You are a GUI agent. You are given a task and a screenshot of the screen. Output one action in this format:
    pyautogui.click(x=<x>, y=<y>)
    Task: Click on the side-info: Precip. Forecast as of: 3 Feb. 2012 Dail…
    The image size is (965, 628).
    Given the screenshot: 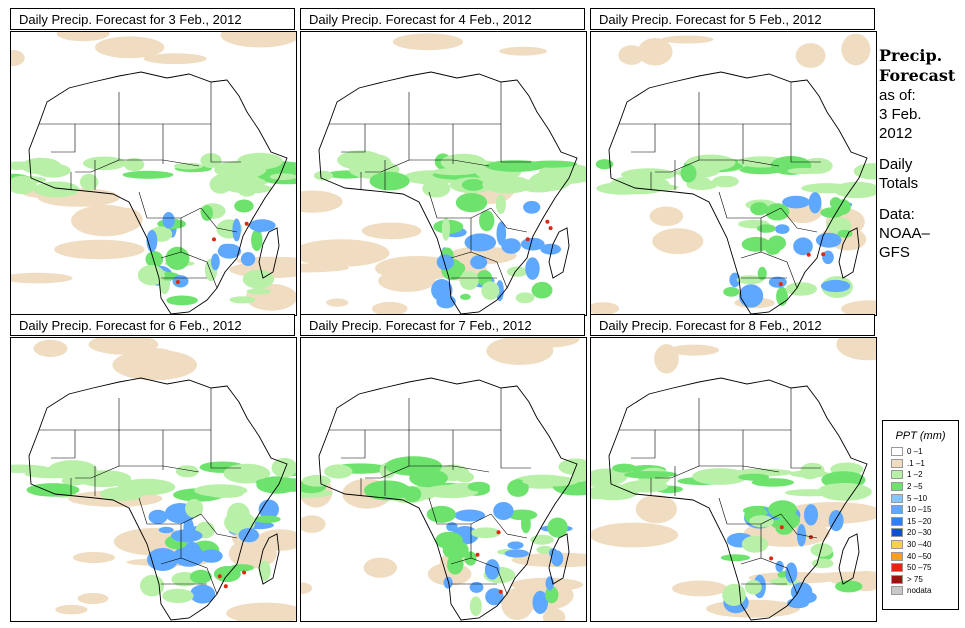 What is the action you would take?
    pyautogui.click(x=922, y=154)
    